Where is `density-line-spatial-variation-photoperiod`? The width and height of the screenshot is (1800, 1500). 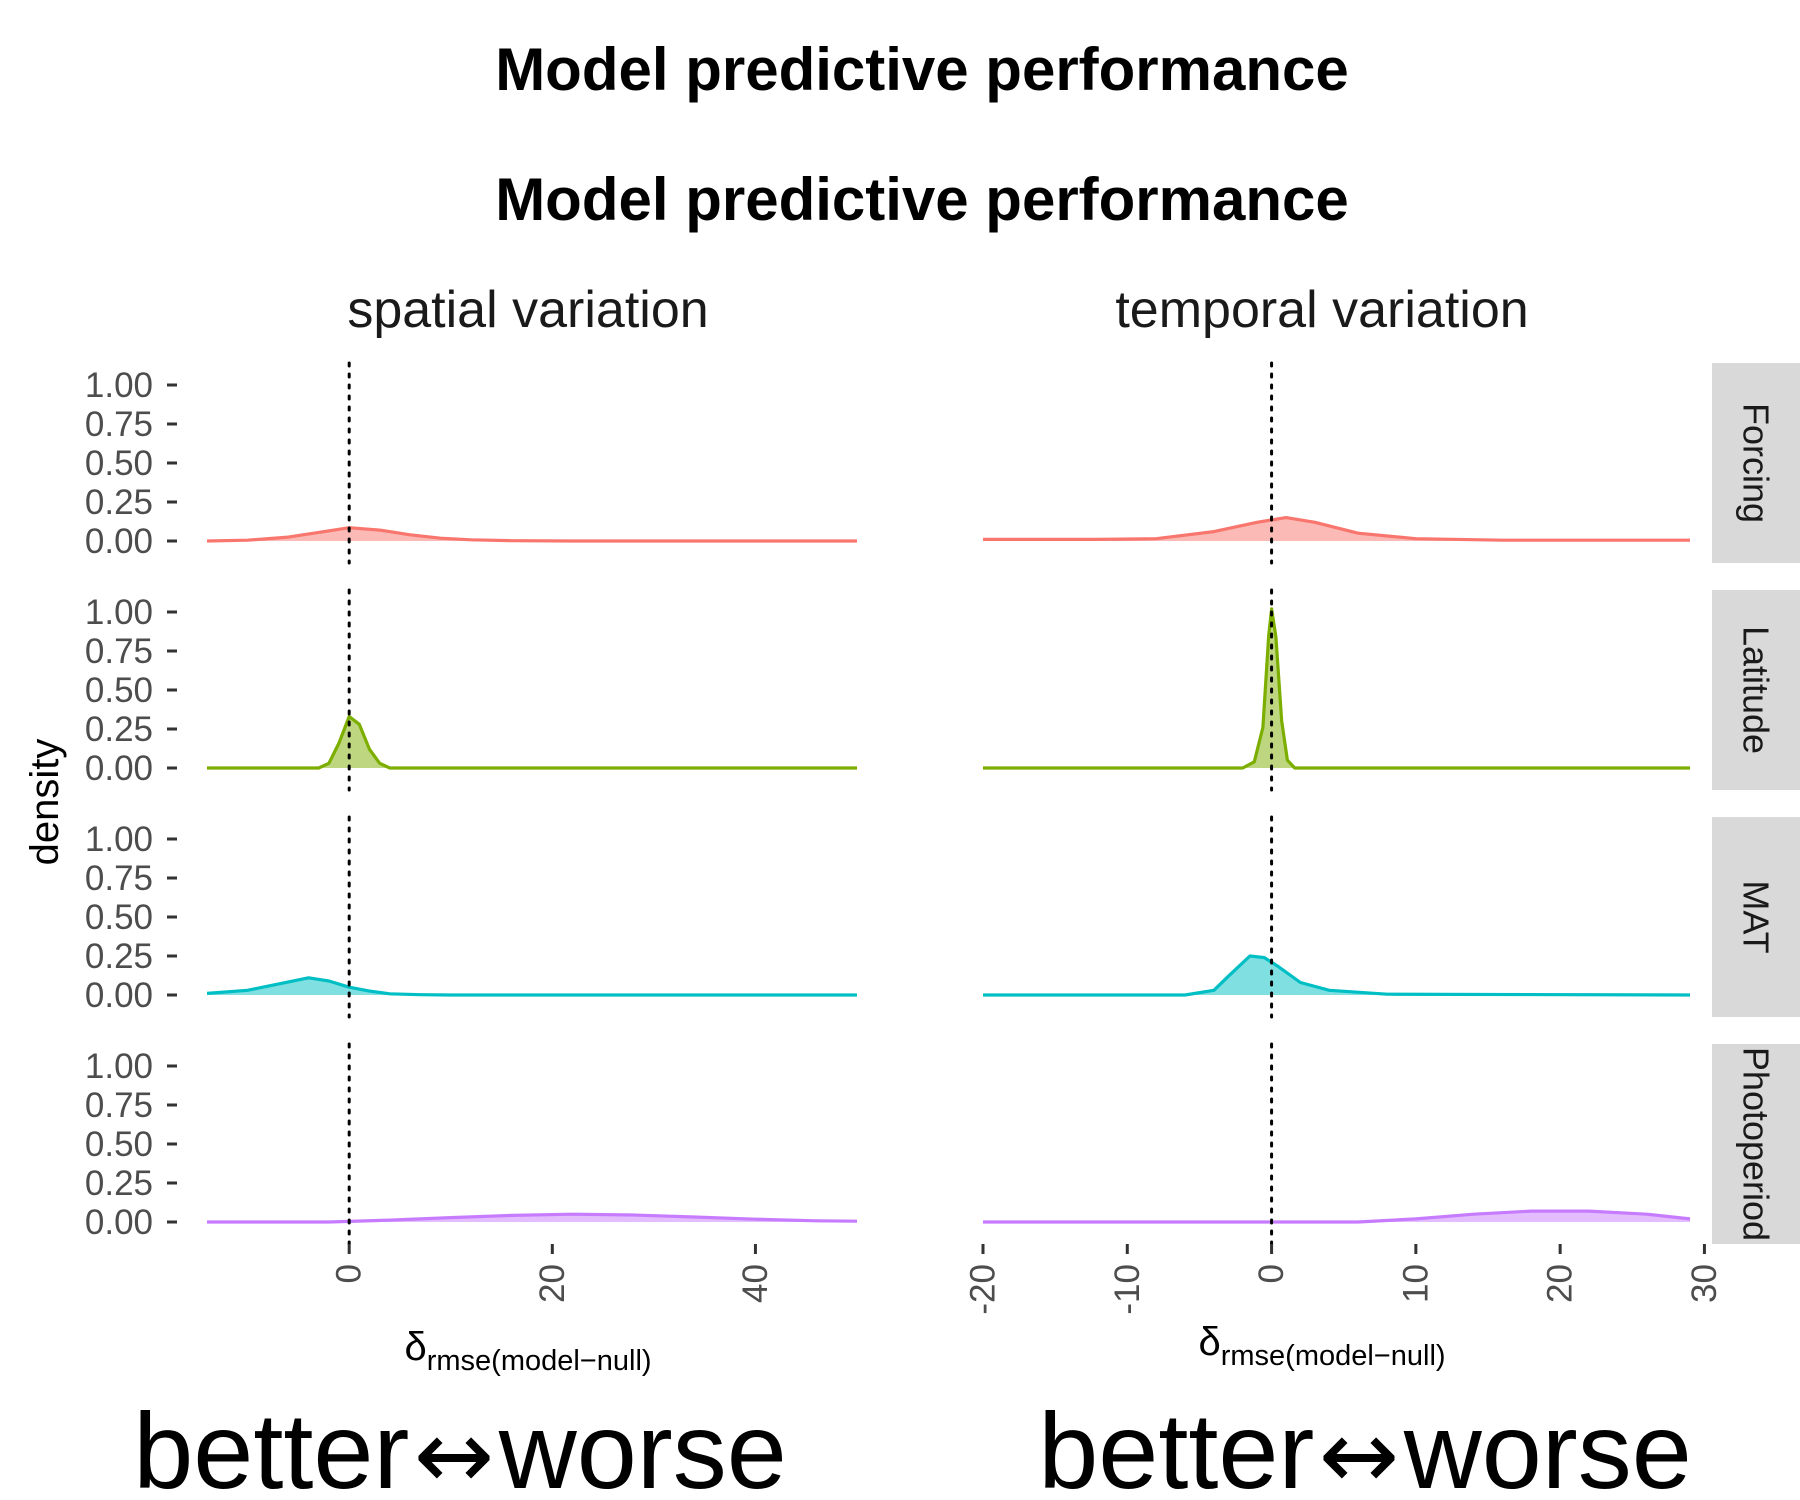
density-line-spatial-variation-photoperiod is located at coordinates (532, 1218).